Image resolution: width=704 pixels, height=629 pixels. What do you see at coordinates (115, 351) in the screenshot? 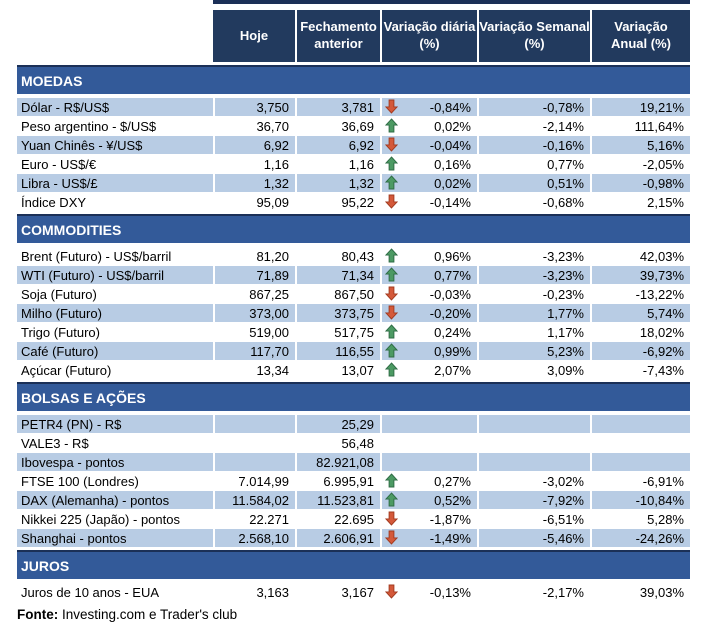
I see `cell-label: Café (Futuro)` at bounding box center [115, 351].